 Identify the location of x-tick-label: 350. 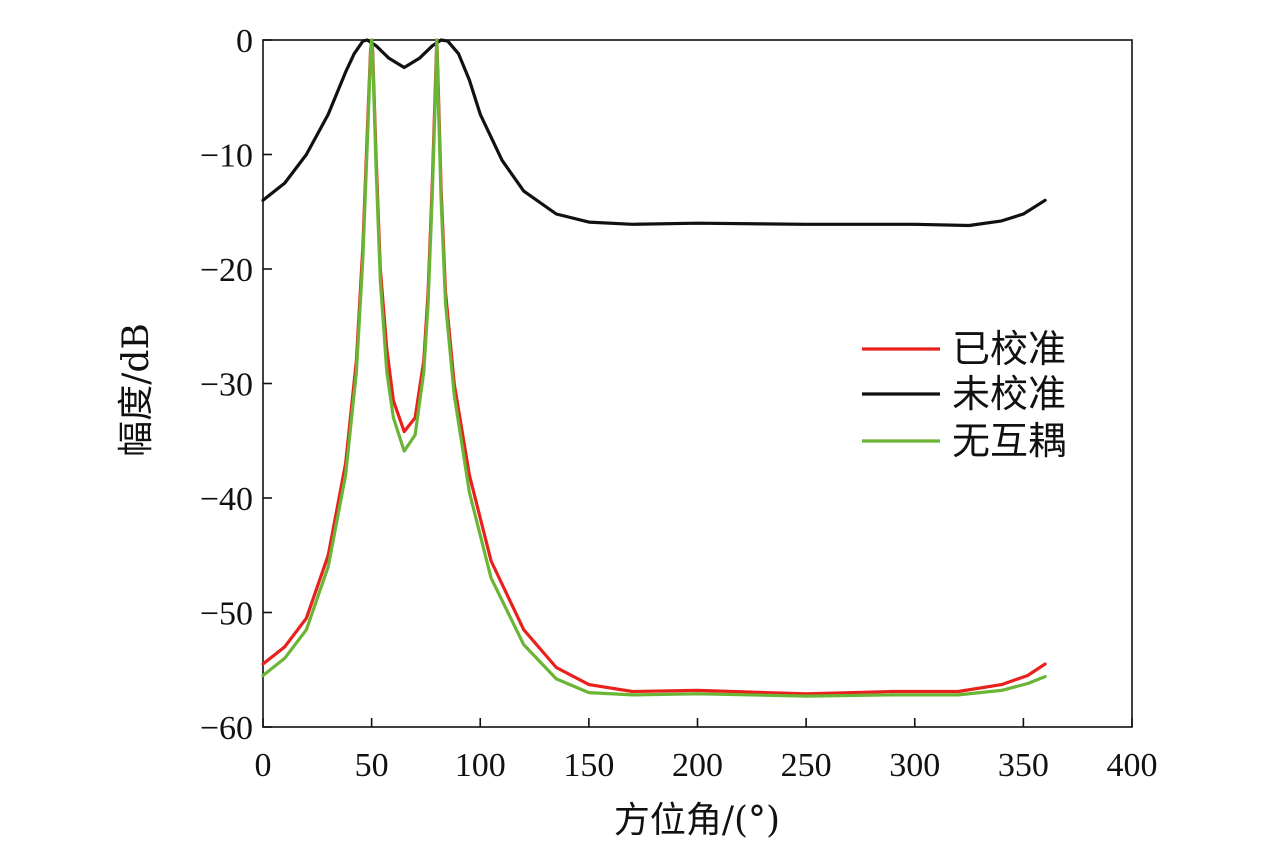
(1023, 765).